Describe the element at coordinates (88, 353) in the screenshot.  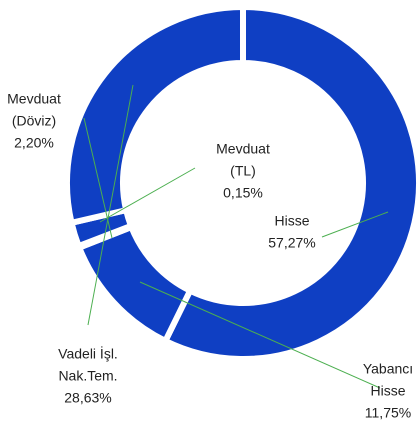
I see `category-label: Vadeli İşl.` at that location.